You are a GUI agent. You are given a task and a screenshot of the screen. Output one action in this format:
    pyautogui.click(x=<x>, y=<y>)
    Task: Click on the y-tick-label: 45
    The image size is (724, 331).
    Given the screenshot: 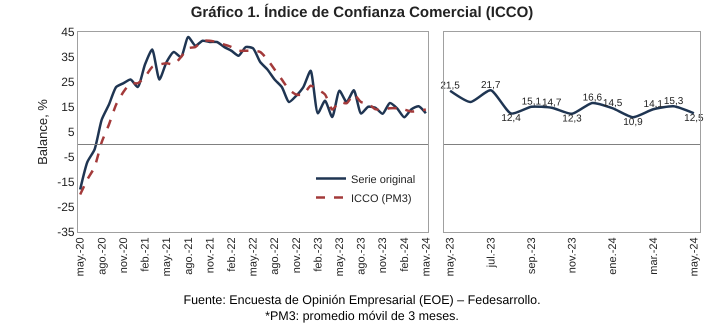 What is the action you would take?
    pyautogui.click(x=68, y=32)
    